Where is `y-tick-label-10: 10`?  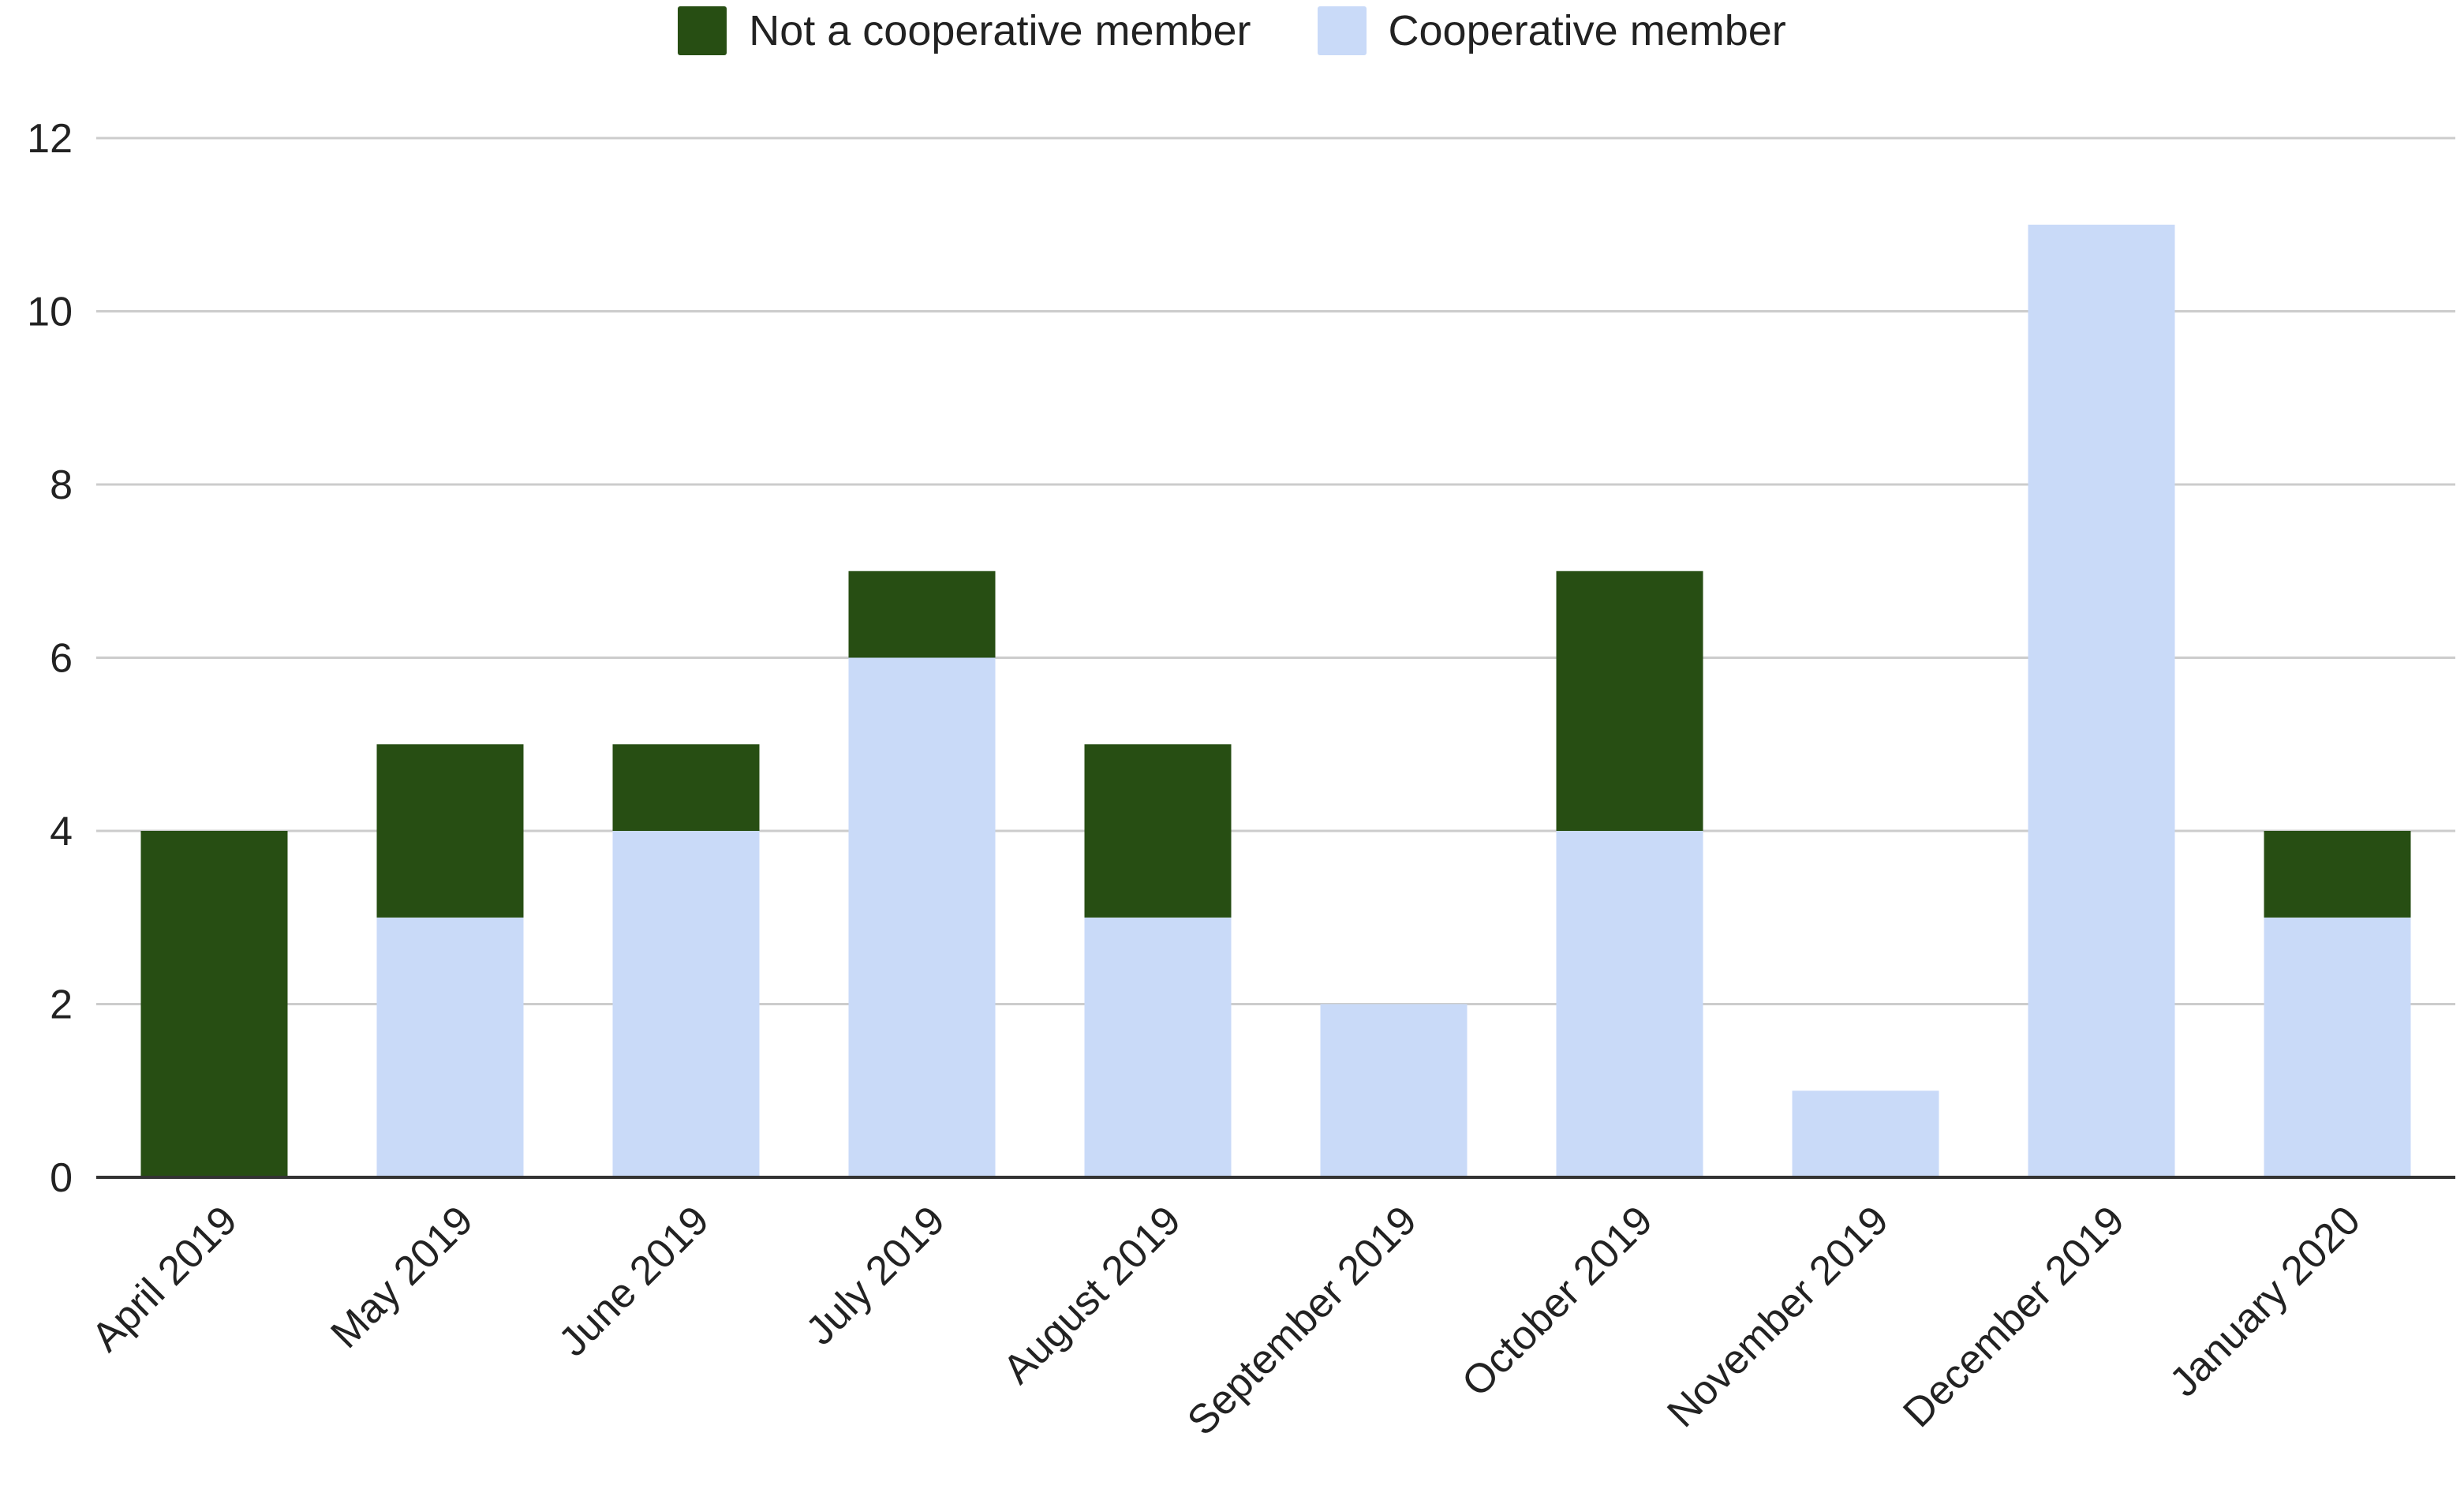 y-tick-label-10: 10 is located at coordinates (50, 312).